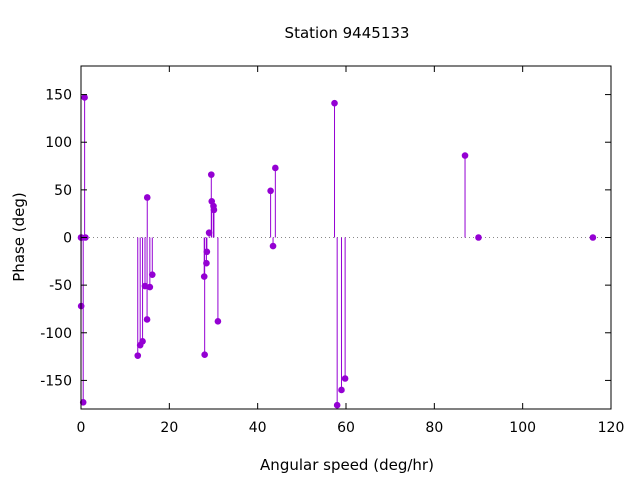 This screenshot has height=485, width=640. I want to click on y-tick-label: -50, so click(60, 286).